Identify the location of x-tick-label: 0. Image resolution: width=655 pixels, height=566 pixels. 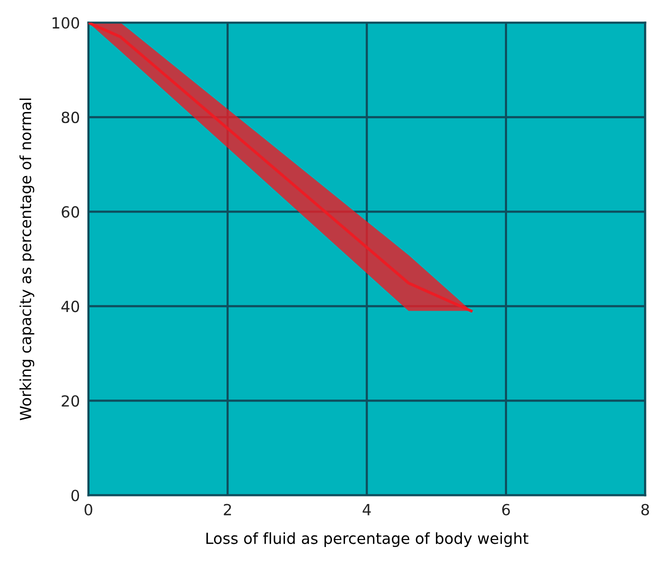
(88, 510).